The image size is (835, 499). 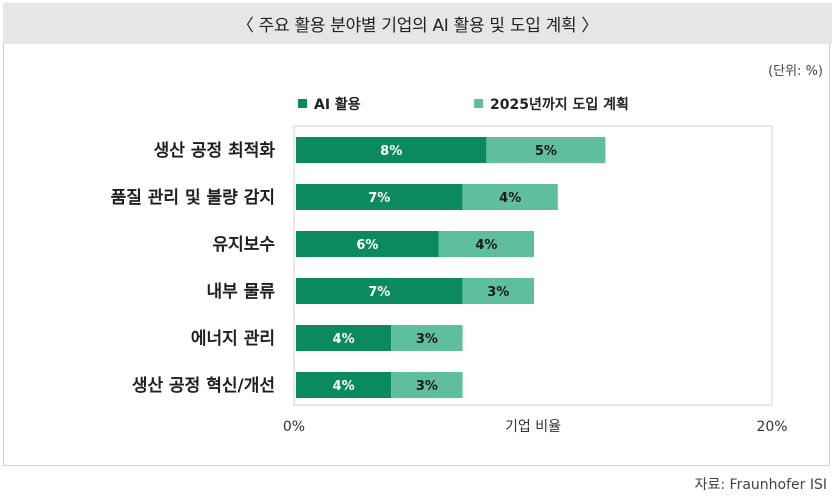 I want to click on x-tick-min: 0%, so click(x=294, y=427).